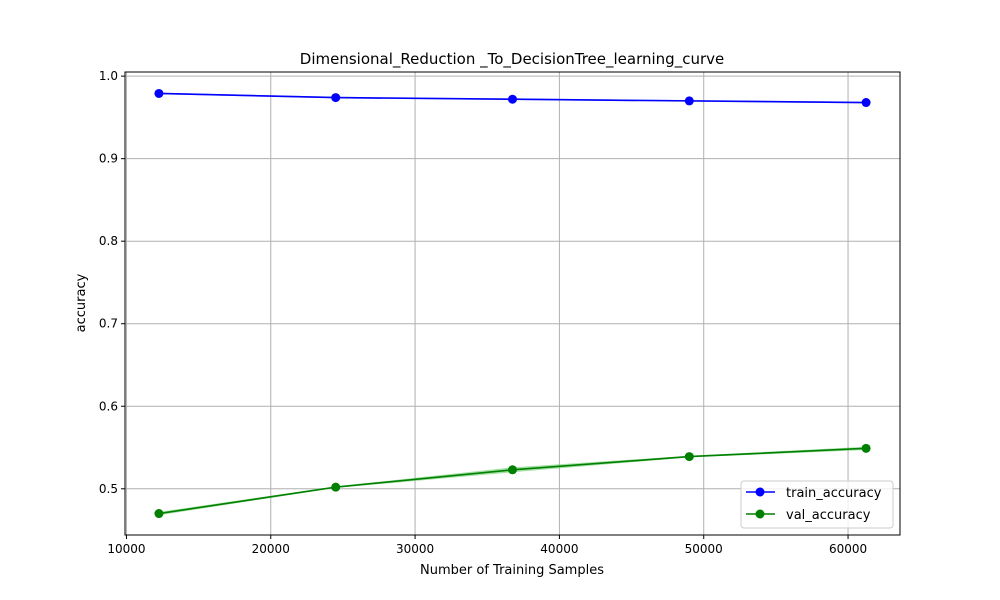  What do you see at coordinates (108, 241) in the screenshot?
I see `y-tick-label: 0.8` at bounding box center [108, 241].